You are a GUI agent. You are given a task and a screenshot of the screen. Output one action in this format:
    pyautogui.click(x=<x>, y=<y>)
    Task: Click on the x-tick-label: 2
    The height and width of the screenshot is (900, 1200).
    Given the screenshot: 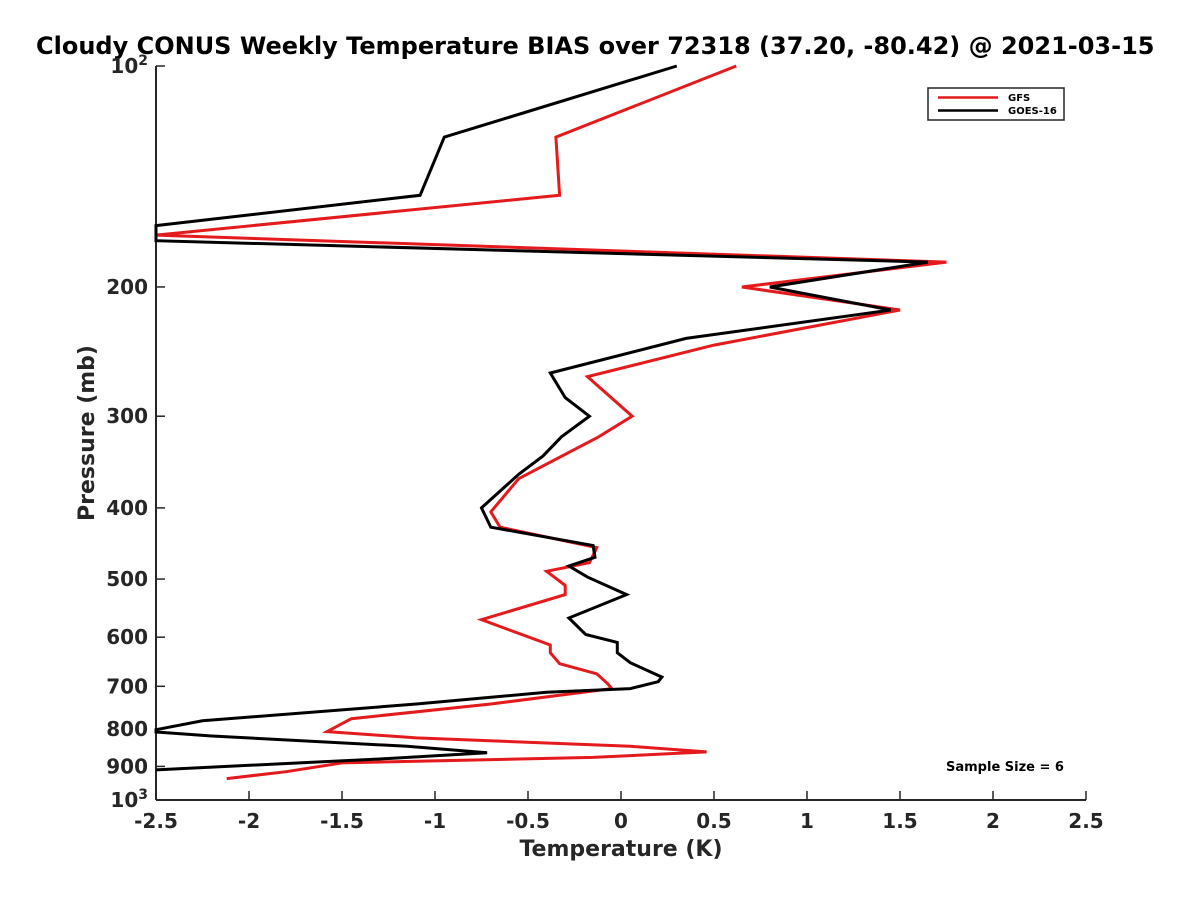 What is the action you would take?
    pyautogui.click(x=993, y=821)
    